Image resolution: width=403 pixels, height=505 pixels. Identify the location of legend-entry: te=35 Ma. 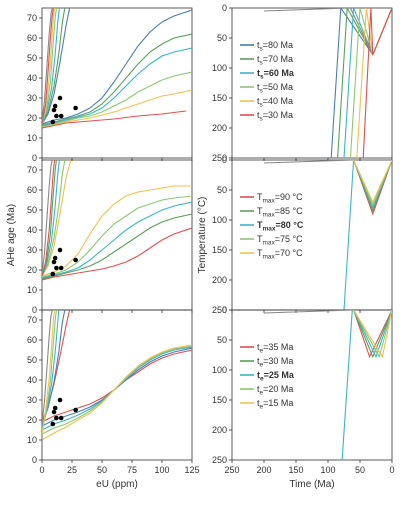
(275, 348).